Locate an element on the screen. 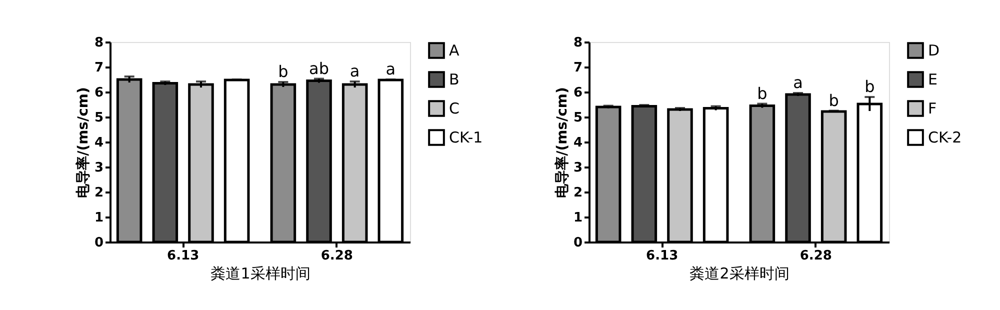  legend-label: CK-1 is located at coordinates (466, 137).